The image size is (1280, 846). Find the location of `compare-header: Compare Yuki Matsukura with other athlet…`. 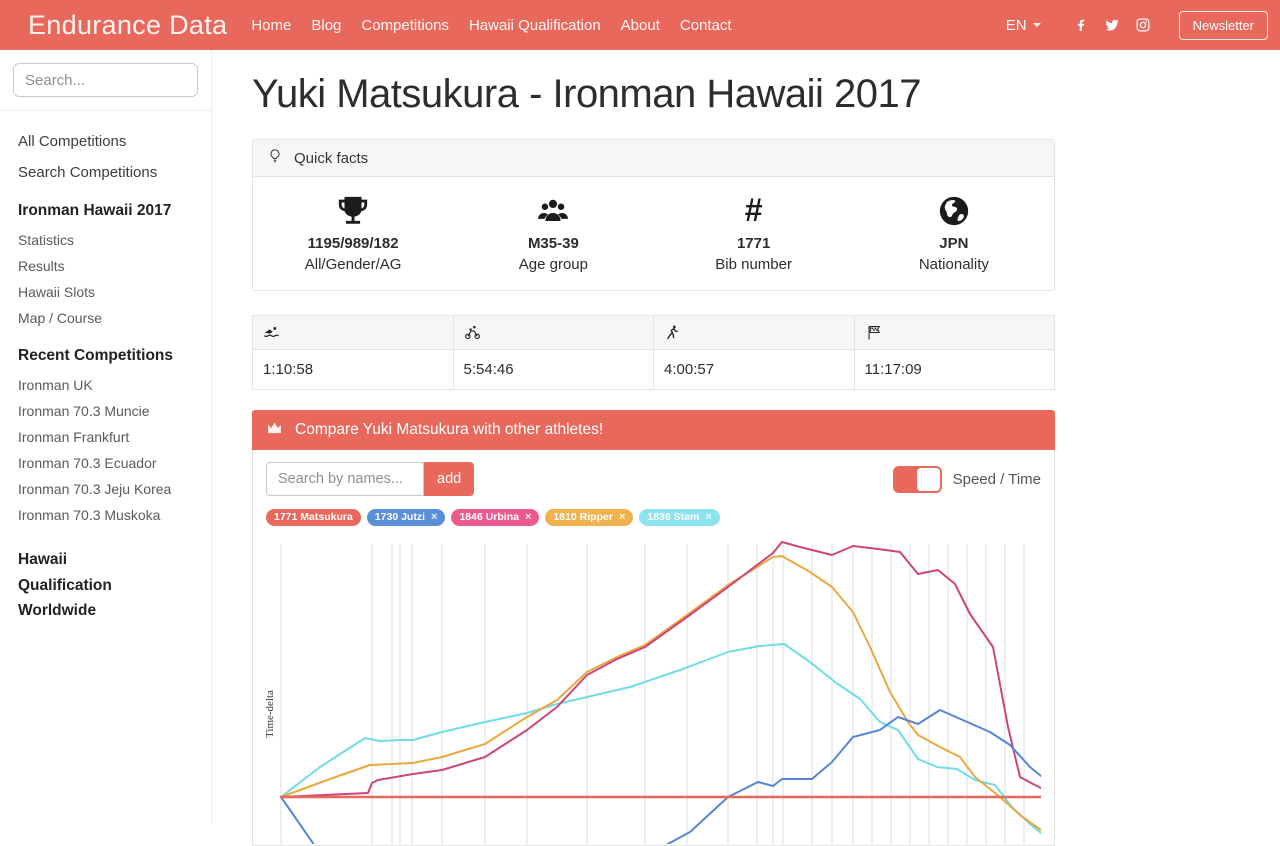

compare-header: Compare Yuki Matsukura with other athlet… is located at coordinates (653, 430).